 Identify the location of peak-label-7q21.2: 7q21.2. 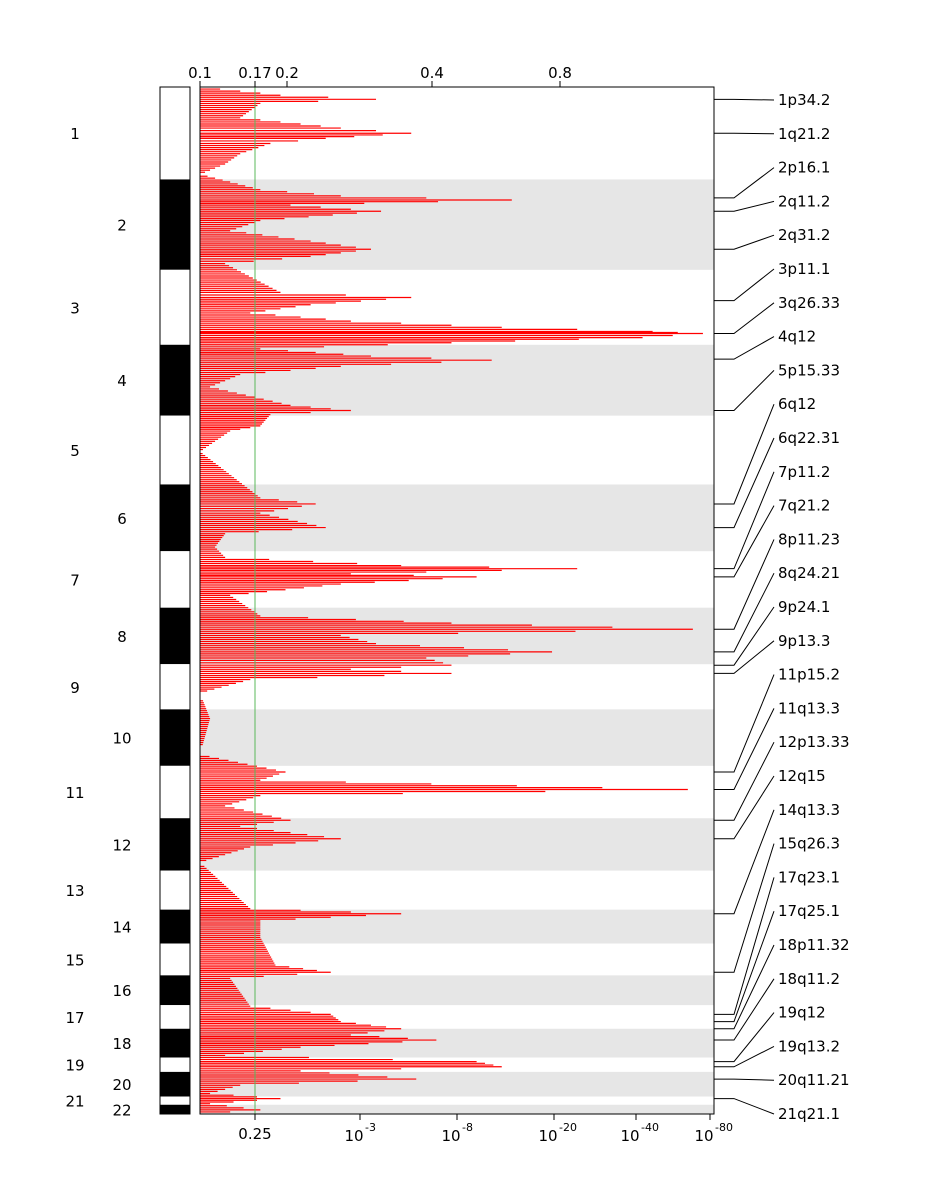
(804, 506).